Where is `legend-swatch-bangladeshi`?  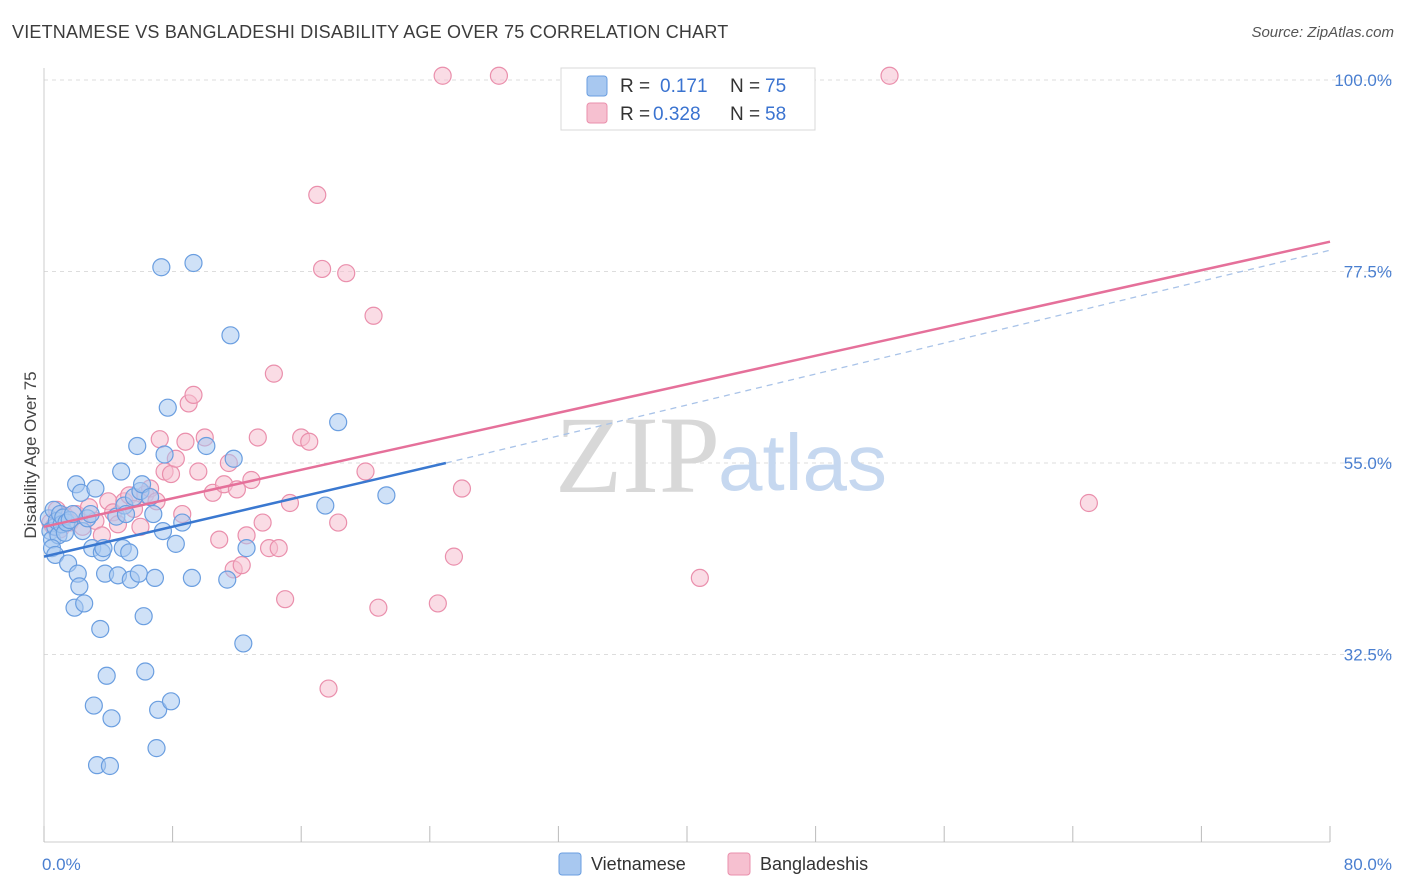
legend-swatch-bangladeshi is located at coordinates (597, 113).